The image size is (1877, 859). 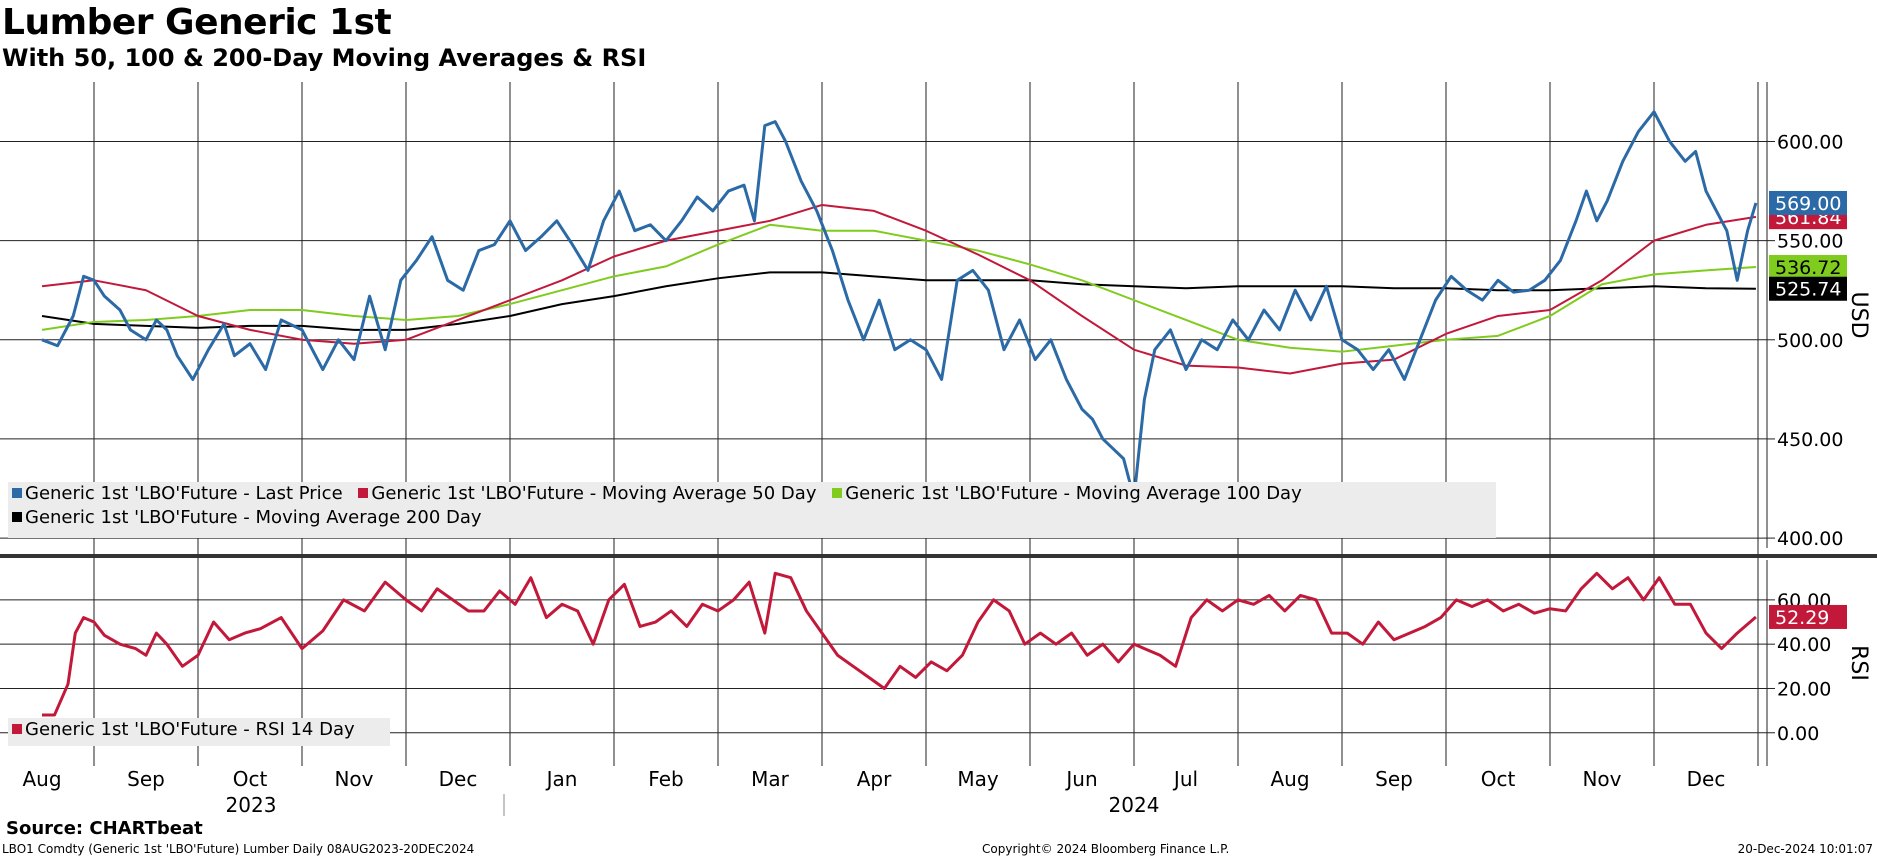 I want to click on price-y-tick-label: 500.00, so click(x=1810, y=341).